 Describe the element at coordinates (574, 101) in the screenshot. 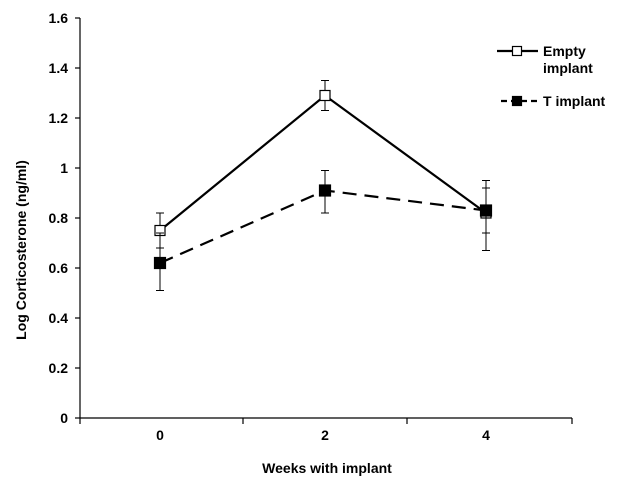

I see `legend-label: T implant` at that location.